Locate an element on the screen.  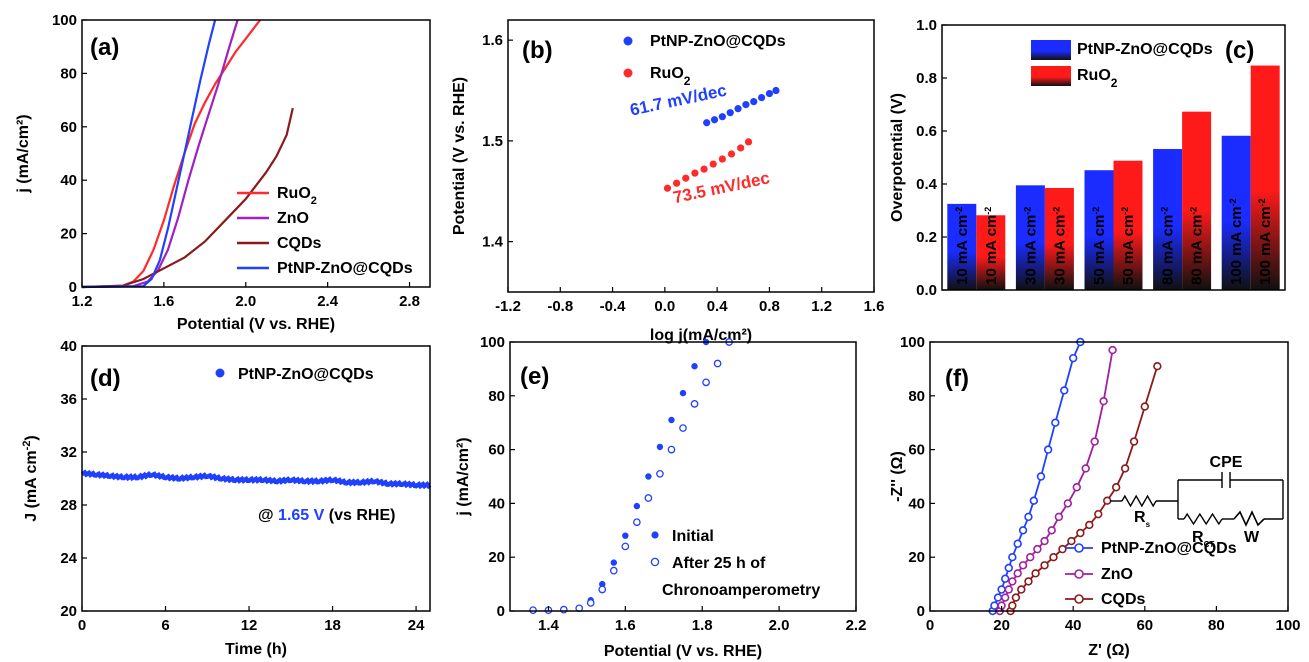
legend-entry: Chronoamperometry is located at coordinates (741, 590).